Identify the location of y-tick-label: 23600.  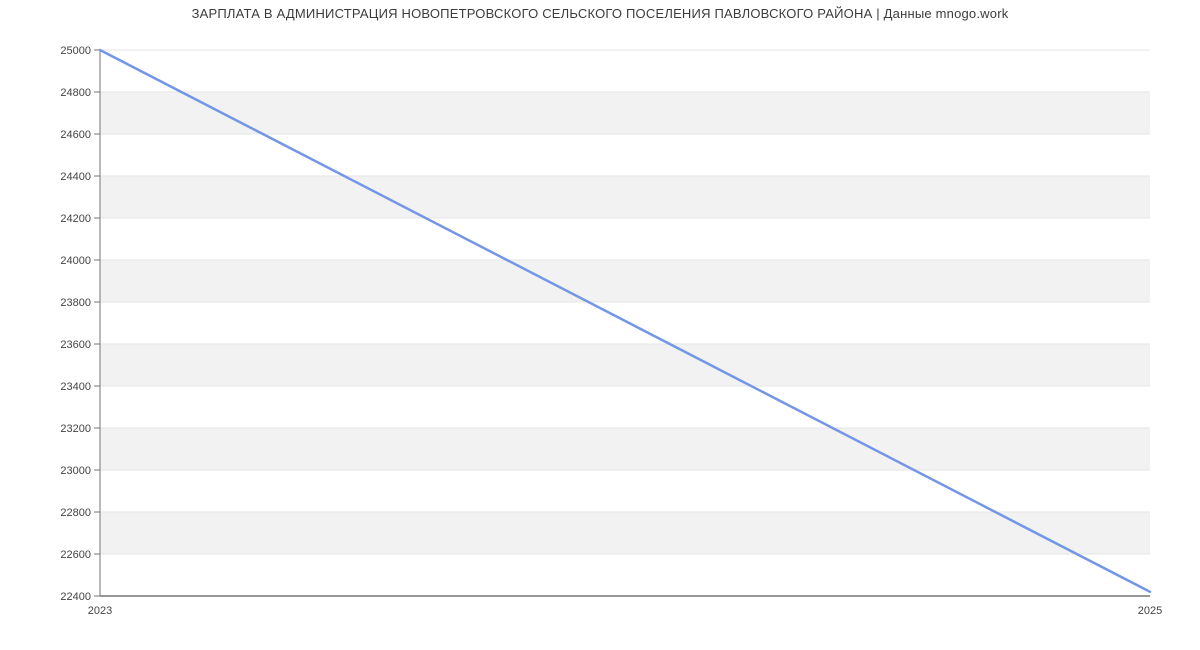
(75, 345).